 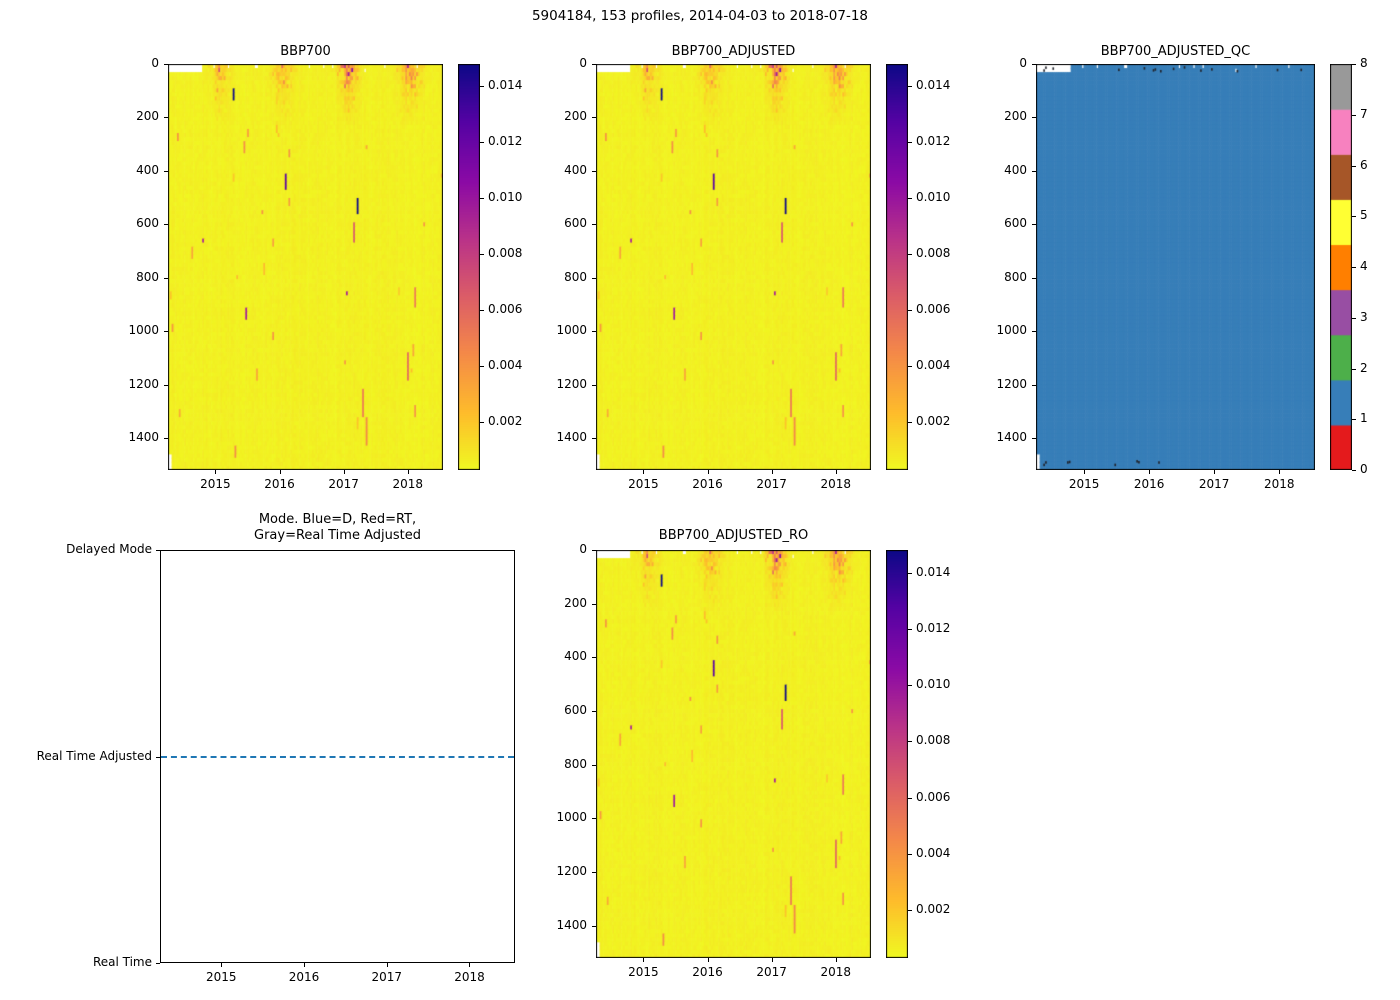 What do you see at coordinates (571, 330) in the screenshot?
I see `tick-label: 1000` at bounding box center [571, 330].